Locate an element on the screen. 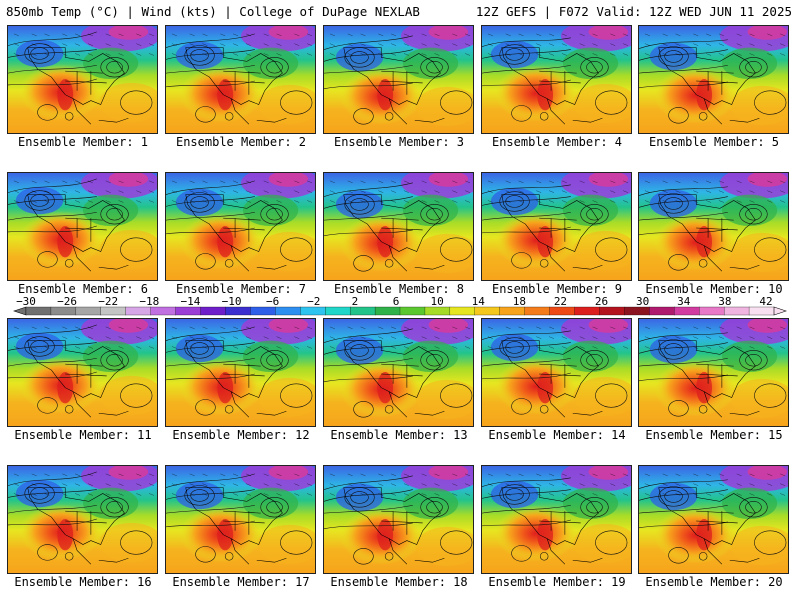 The height and width of the screenshot is (600, 800). panel-label: Ensemble Member: 15 is located at coordinates (714, 435).